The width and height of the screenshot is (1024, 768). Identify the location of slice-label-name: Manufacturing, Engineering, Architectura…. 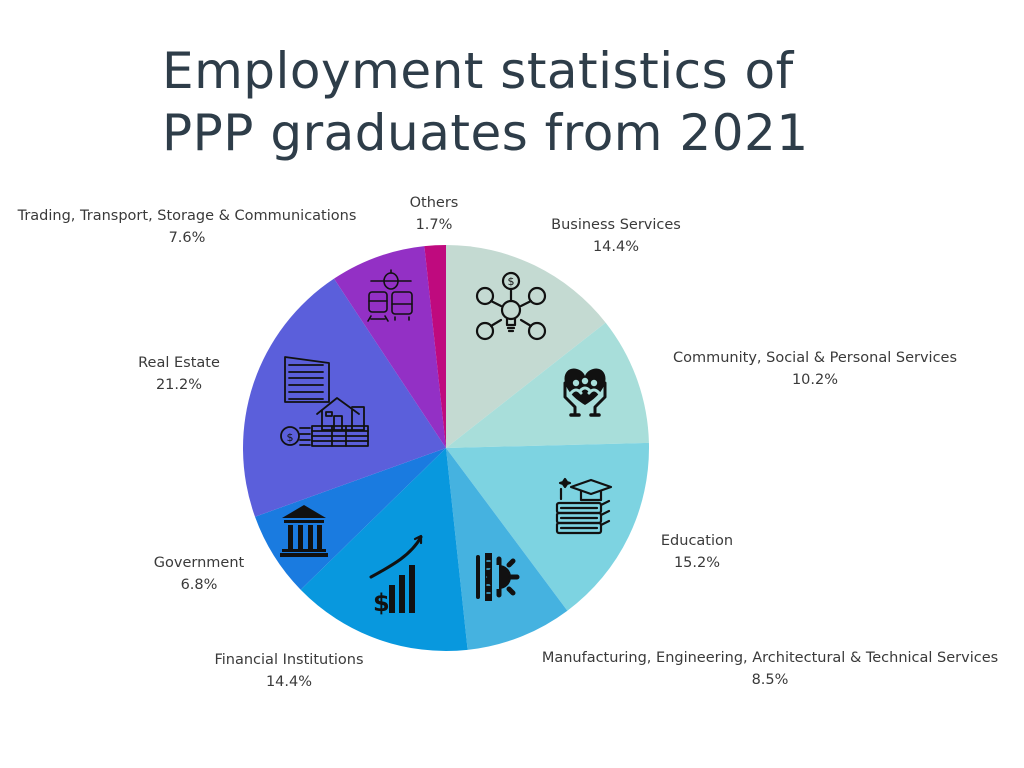
(770, 658).